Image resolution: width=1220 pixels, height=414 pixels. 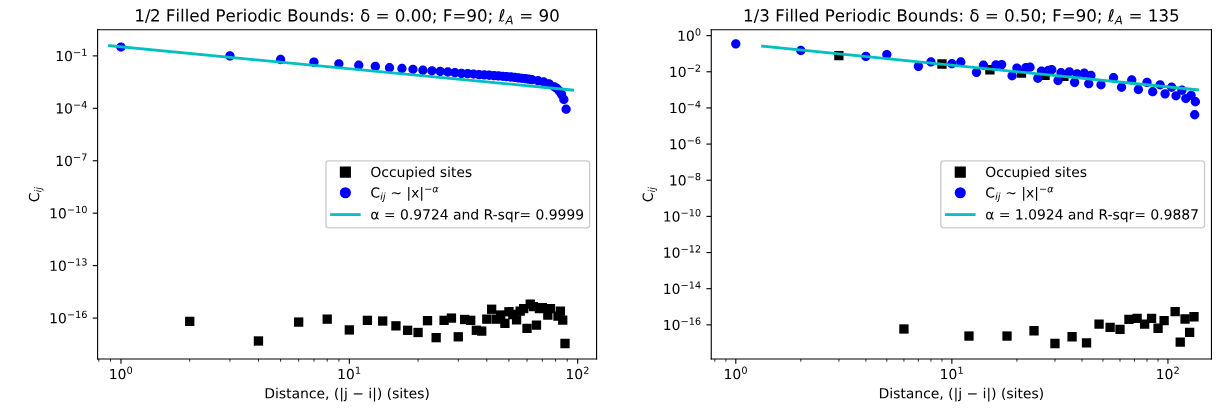 I want to click on chart-title: 1/2 Filled Periodic Bounds: δ = 0.00; F=90; ℓ$_{A}$ = 90, so click(x=347, y=16).